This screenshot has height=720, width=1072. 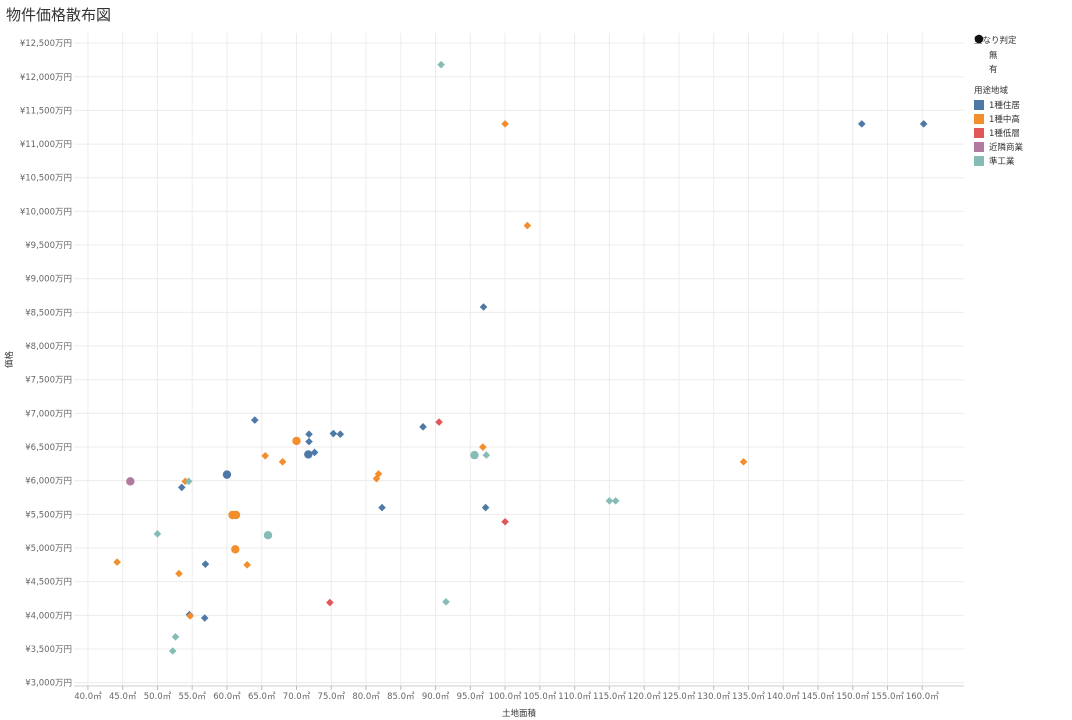 What do you see at coordinates (401, 697) in the screenshot?
I see `x-tick-label: 85.0㎡` at bounding box center [401, 697].